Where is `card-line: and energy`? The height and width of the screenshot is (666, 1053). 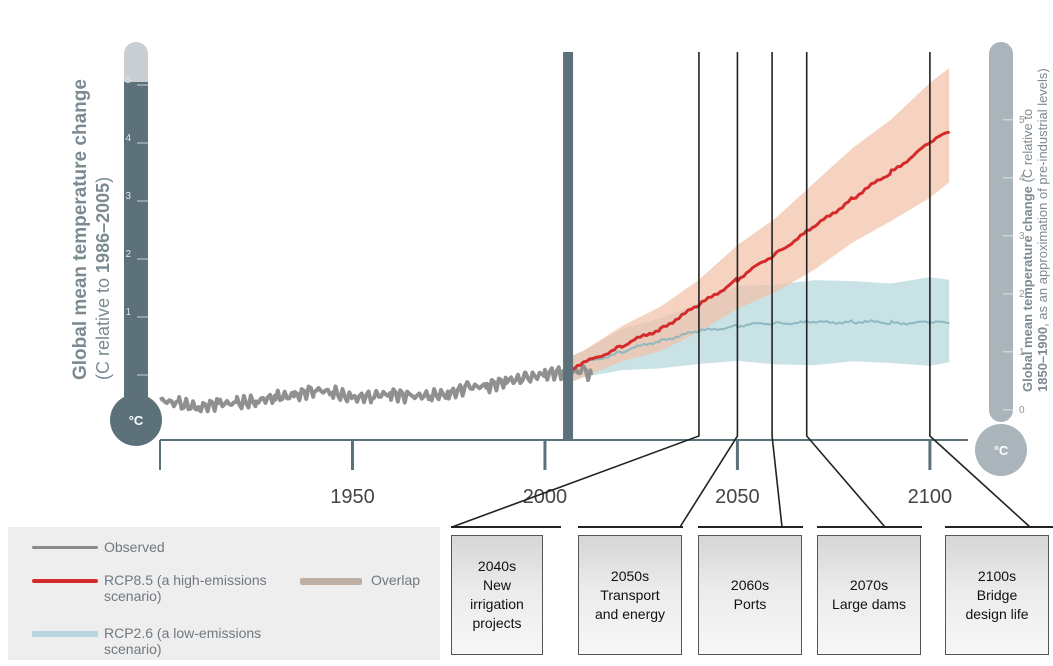 card-line: and energy is located at coordinates (630, 613).